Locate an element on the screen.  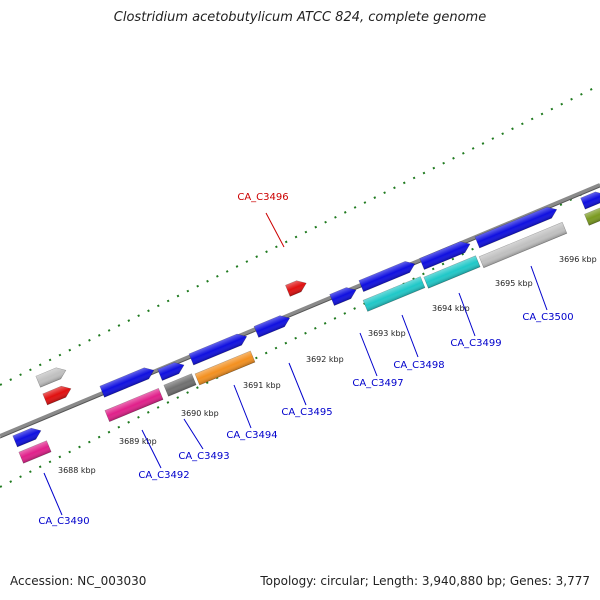
kbp-tick-label: 3694 kbp is located at coordinates (451, 308).